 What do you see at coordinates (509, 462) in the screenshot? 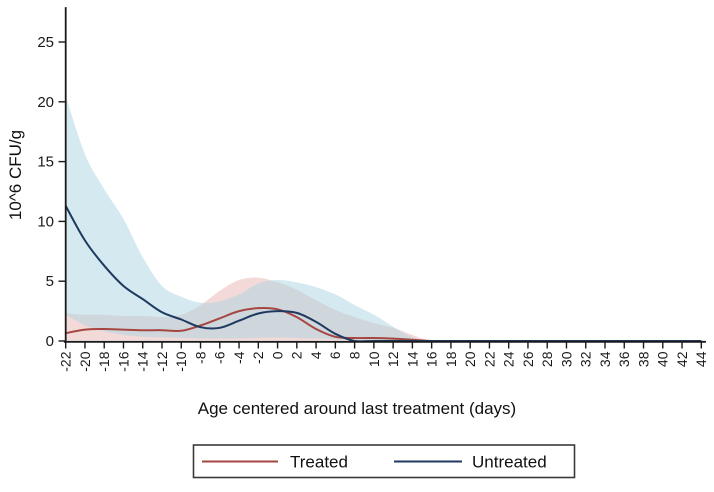
I see `legend-label-untreated: Untreated` at bounding box center [509, 462].